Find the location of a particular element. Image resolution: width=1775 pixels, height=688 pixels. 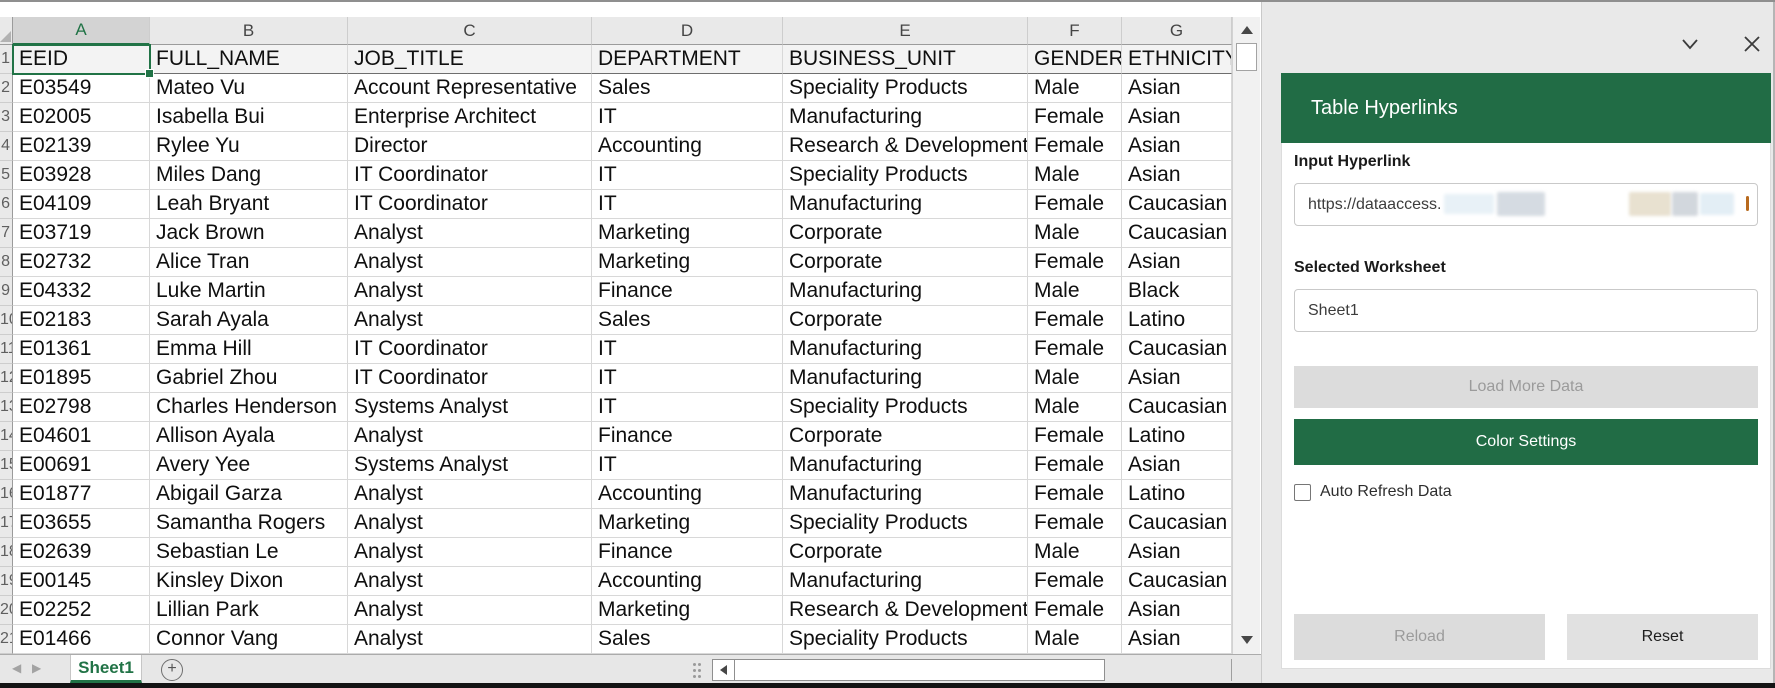

cell-E21: Speciality Products is located at coordinates (905, 639).